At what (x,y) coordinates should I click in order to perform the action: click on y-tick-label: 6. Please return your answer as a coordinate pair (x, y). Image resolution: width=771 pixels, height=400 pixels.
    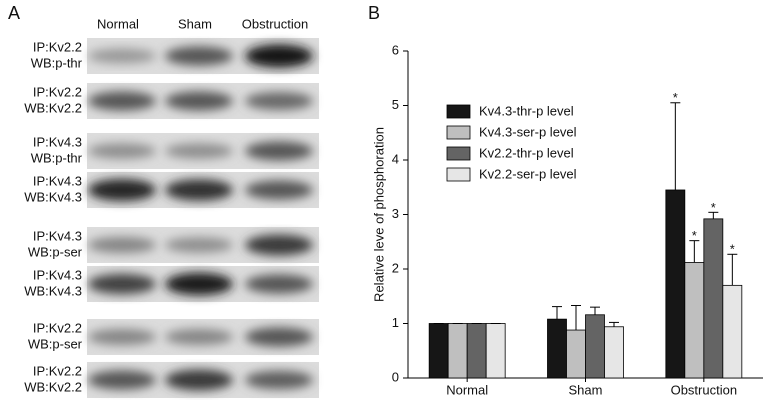
    Looking at the image, I should click on (395, 49).